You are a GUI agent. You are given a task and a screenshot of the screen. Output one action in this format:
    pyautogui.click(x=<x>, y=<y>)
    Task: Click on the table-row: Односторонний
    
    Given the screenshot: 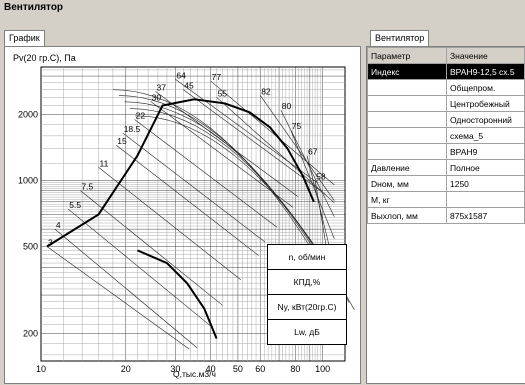 What is the action you would take?
    pyautogui.click(x=446, y=119)
    